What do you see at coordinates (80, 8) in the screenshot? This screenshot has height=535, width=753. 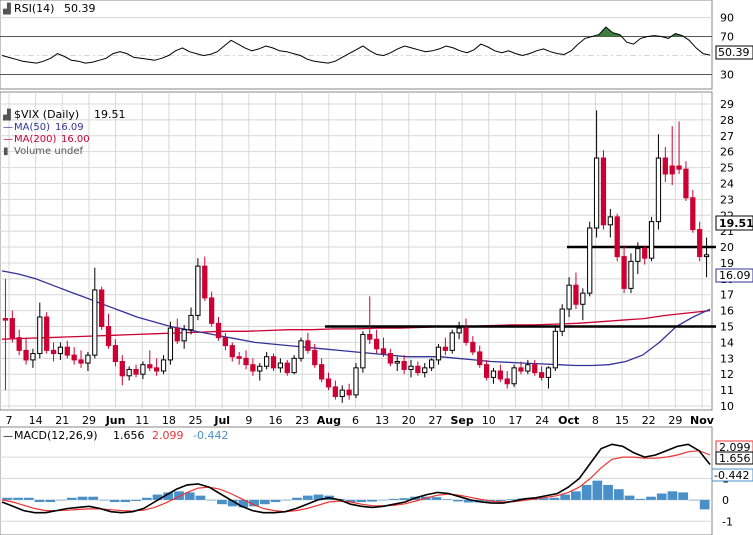 I see `rsi-value: 50.39` at bounding box center [80, 8].